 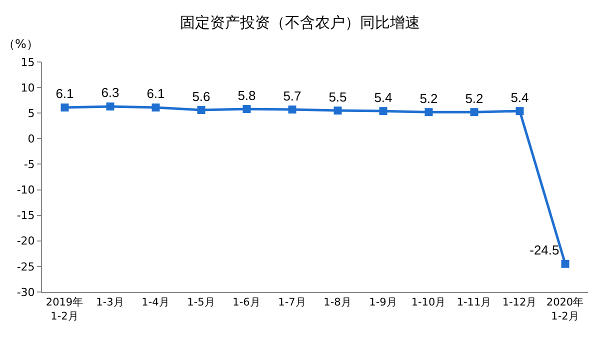 What do you see at coordinates (31, 113) in the screenshot?
I see `y-tick-label: 5` at bounding box center [31, 113].